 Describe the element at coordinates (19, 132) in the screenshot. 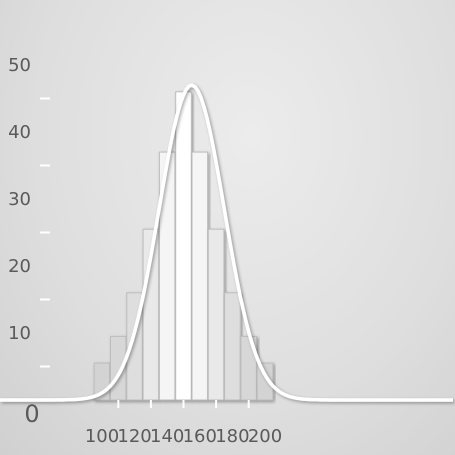

I see `y-tick-label-40: 40` at that location.